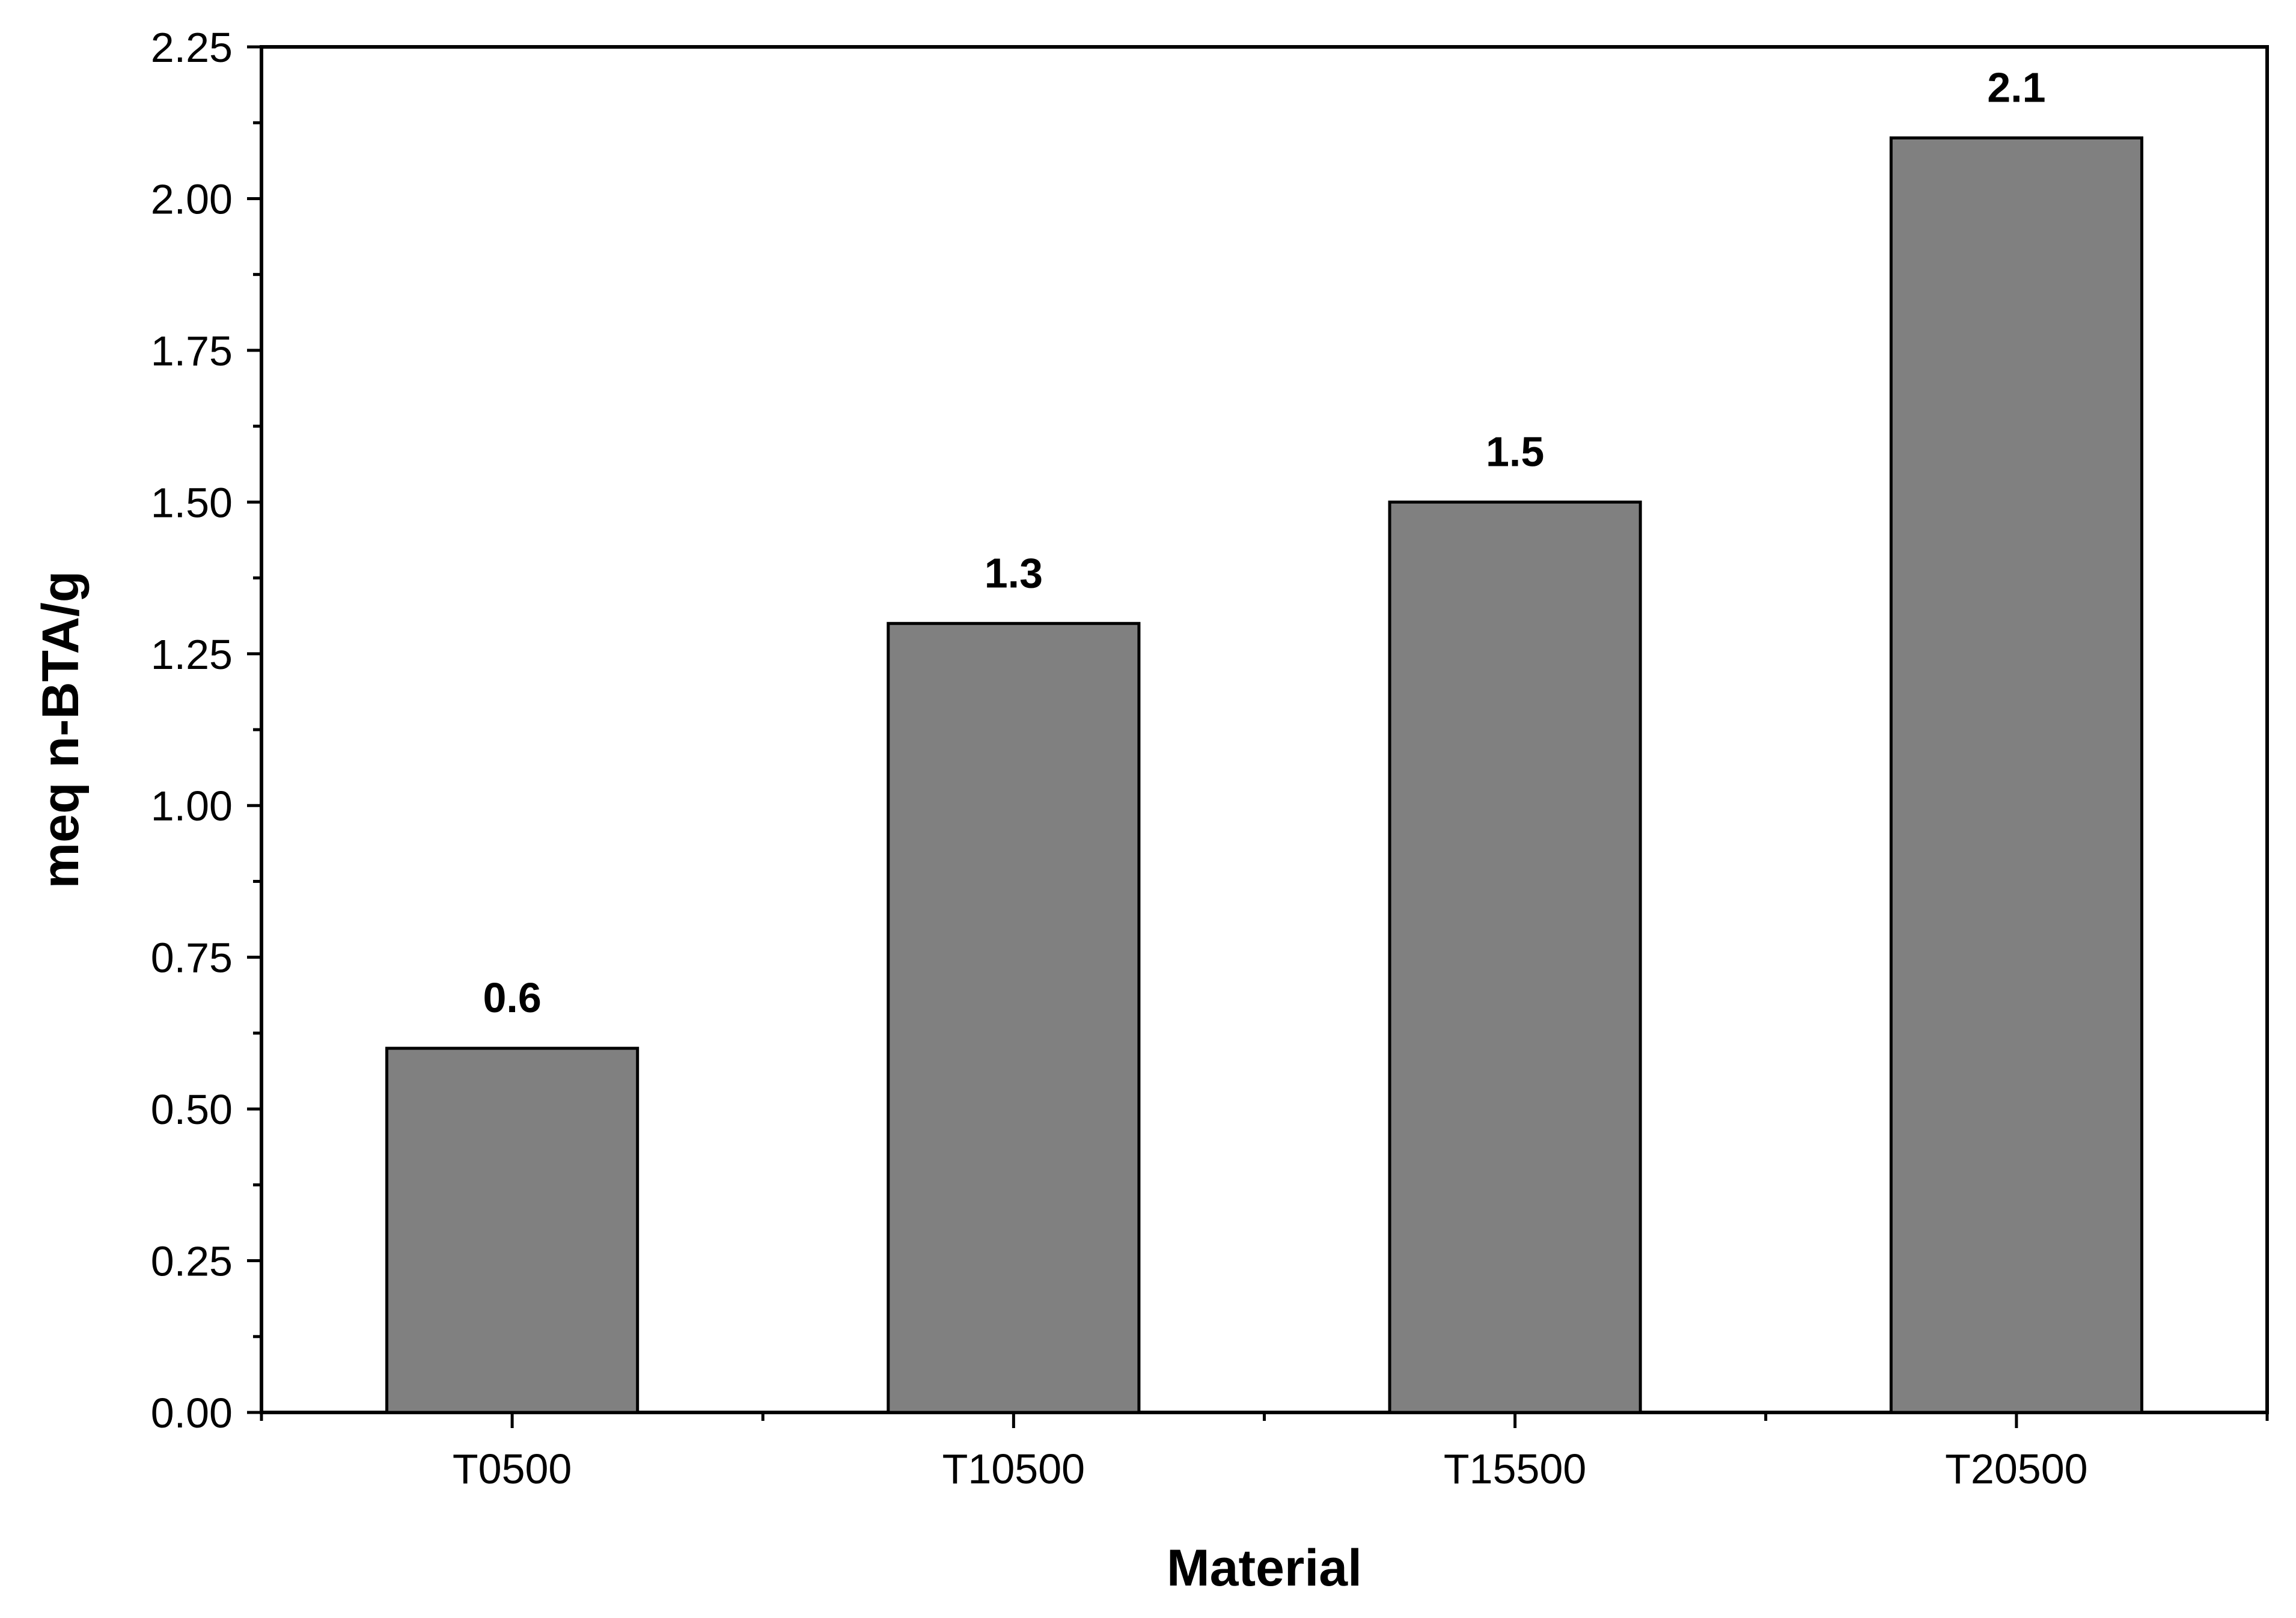 This screenshot has width=2296, height=1618. What do you see at coordinates (1014, 1017) in the screenshot?
I see `bar-T10500` at bounding box center [1014, 1017].